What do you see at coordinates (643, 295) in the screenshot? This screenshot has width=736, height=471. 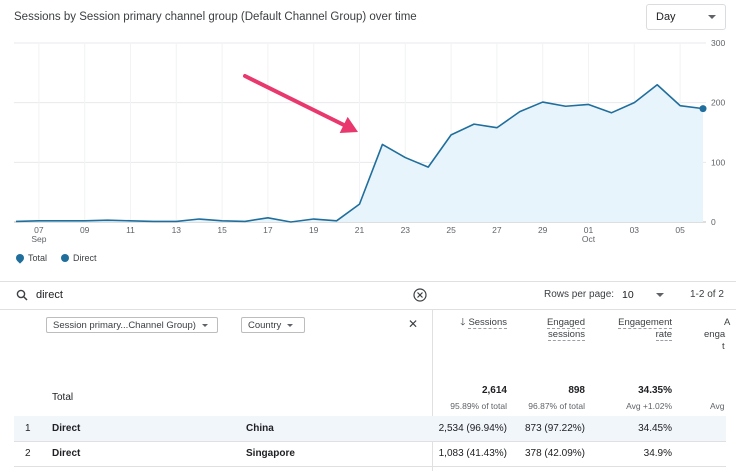 I see `rows-per-page-select: 10` at bounding box center [643, 295].